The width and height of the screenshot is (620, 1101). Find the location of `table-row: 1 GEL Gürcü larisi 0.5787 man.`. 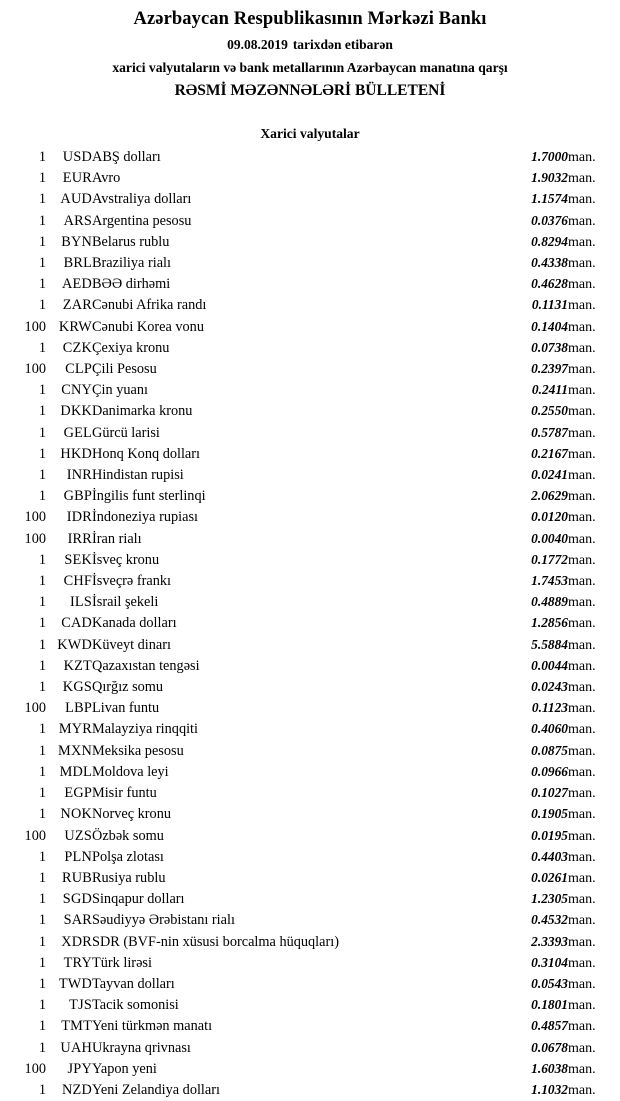

table-row: 1 GEL Gürcü larisi 0.5787 man. is located at coordinates (310, 433).